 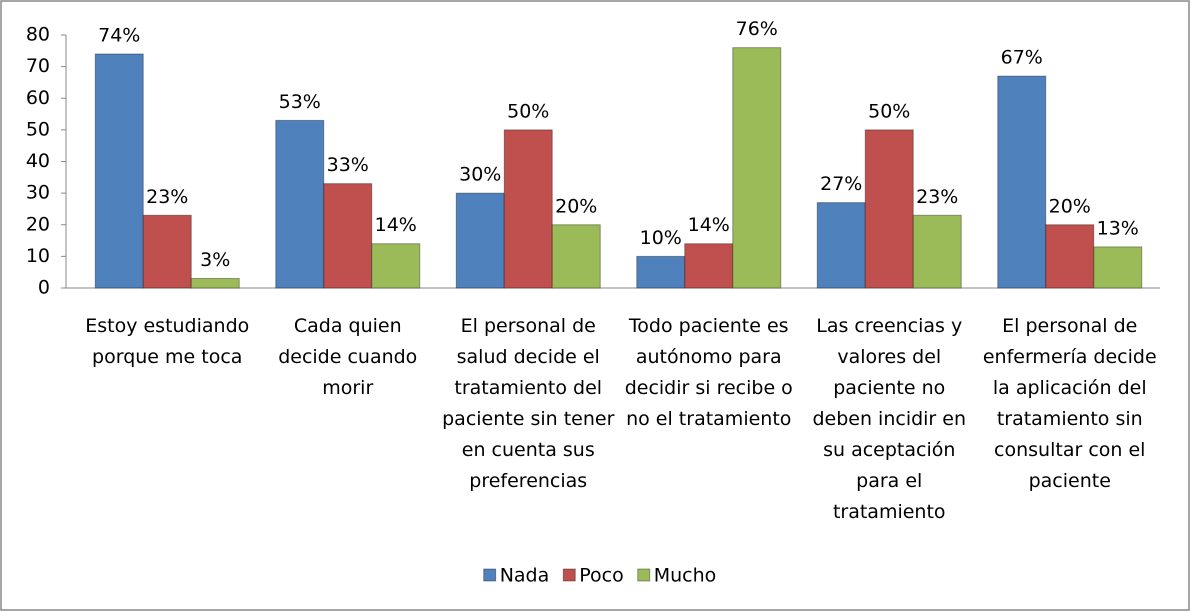 I want to click on y-tick-label: 60, so click(x=38, y=98).